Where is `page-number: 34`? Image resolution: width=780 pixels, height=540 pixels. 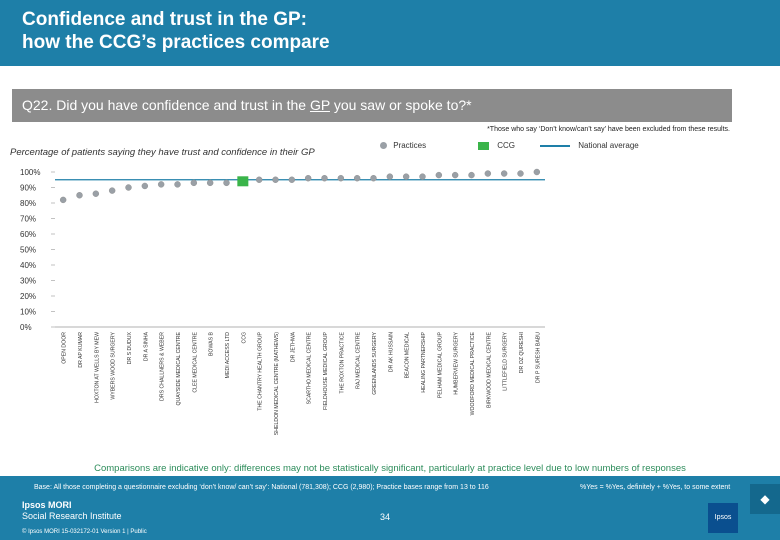 page-number: 34 is located at coordinates (385, 517).